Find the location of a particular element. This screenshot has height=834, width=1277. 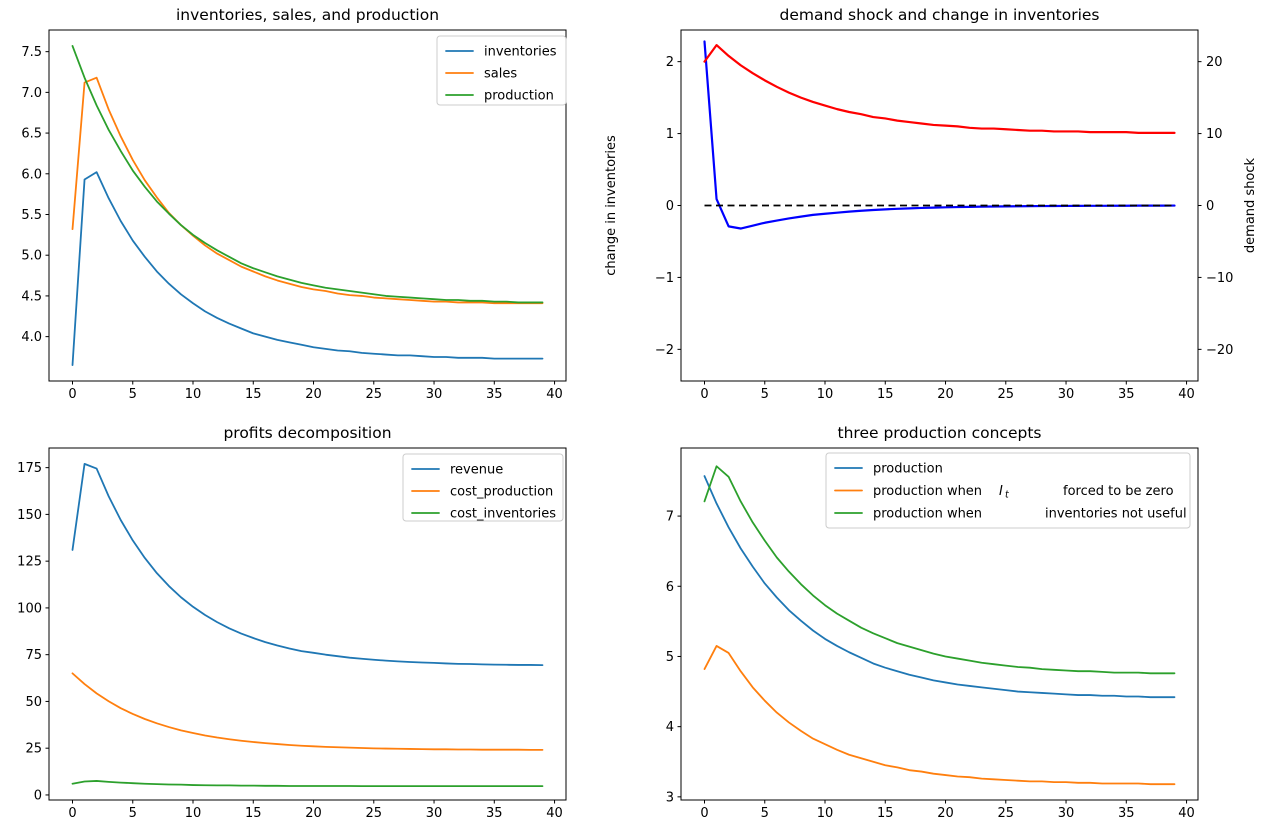

y-tick-label: 6.5 is located at coordinates (31, 134).